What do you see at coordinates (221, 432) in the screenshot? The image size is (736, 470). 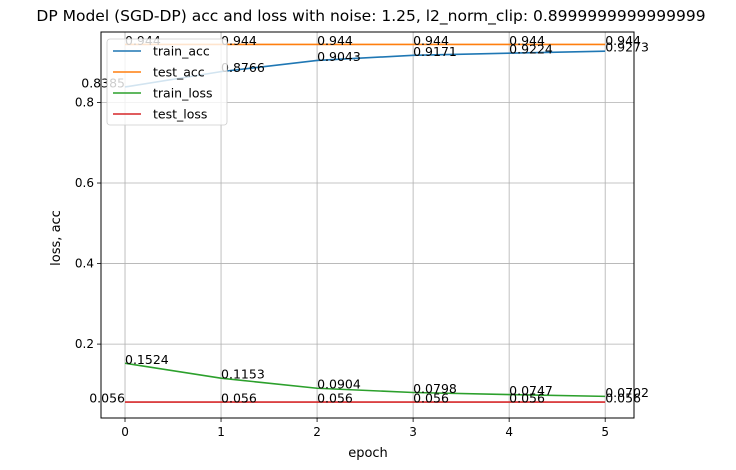 I see `x-tick-label: 1` at bounding box center [221, 432].